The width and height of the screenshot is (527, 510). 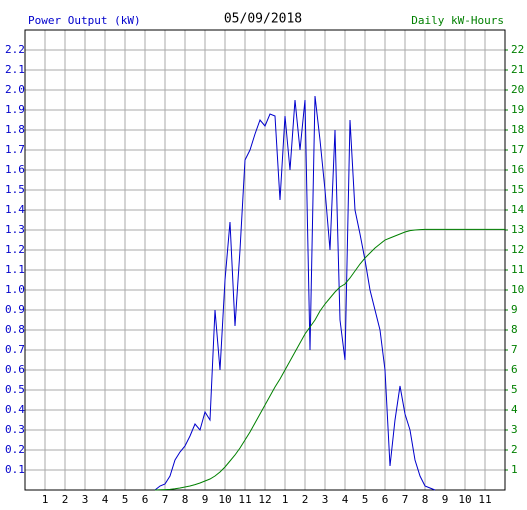 I want to click on y-tick-label: 0.6, so click(x=15, y=369).